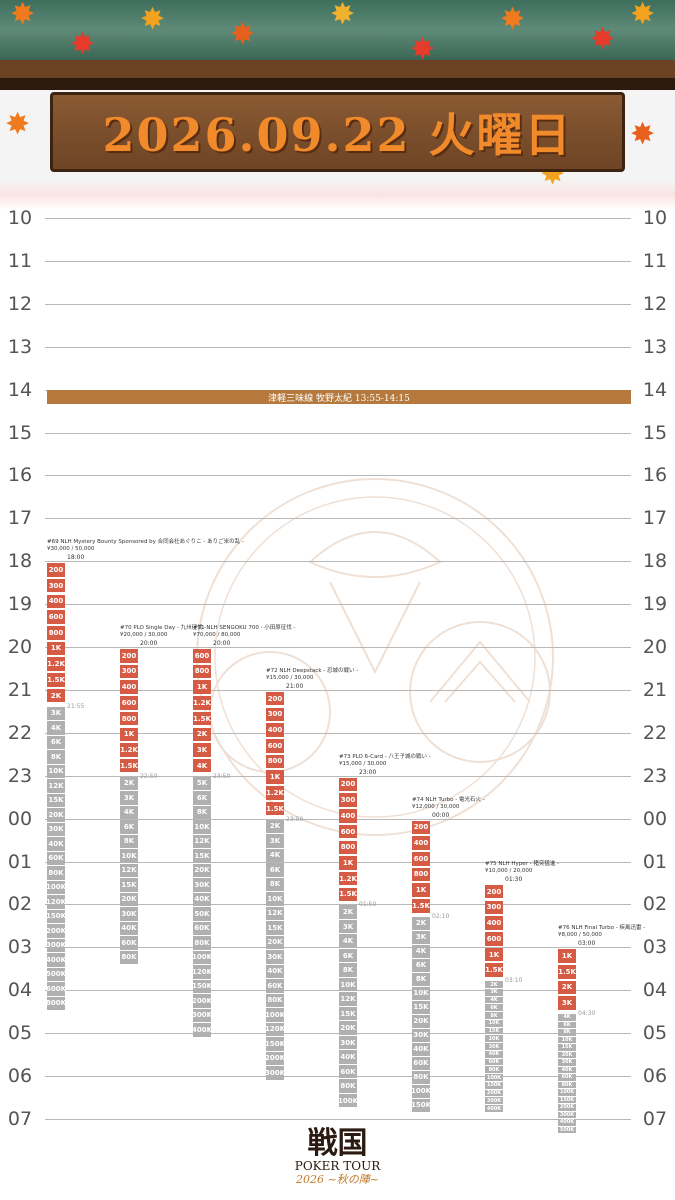 This screenshot has height=1200, width=675. Describe the element at coordinates (655, 689) in the screenshot. I see `hour-label-right: 21` at that location.